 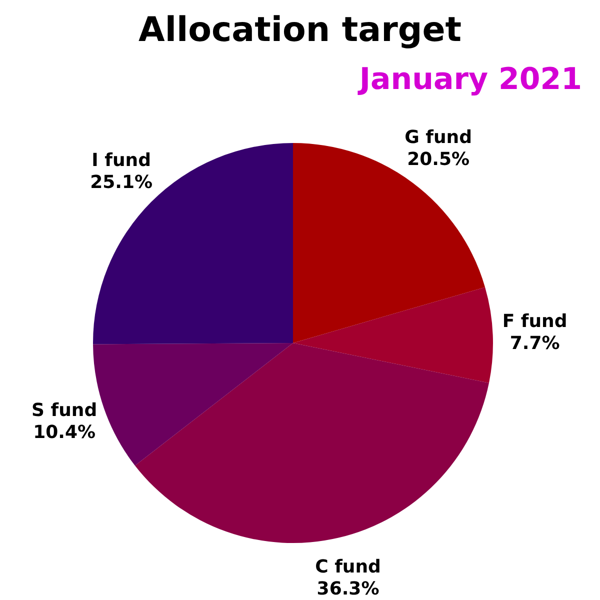 What do you see at coordinates (348, 589) in the screenshot?
I see `data-label: 36.3%` at bounding box center [348, 589].